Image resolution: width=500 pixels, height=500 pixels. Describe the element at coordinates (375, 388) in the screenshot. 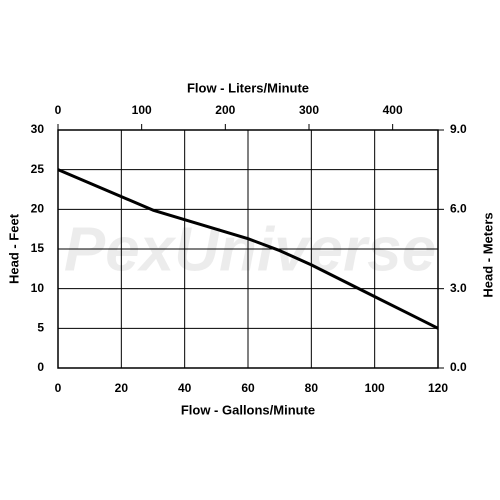

I see `x-tick-label: 100` at that location.